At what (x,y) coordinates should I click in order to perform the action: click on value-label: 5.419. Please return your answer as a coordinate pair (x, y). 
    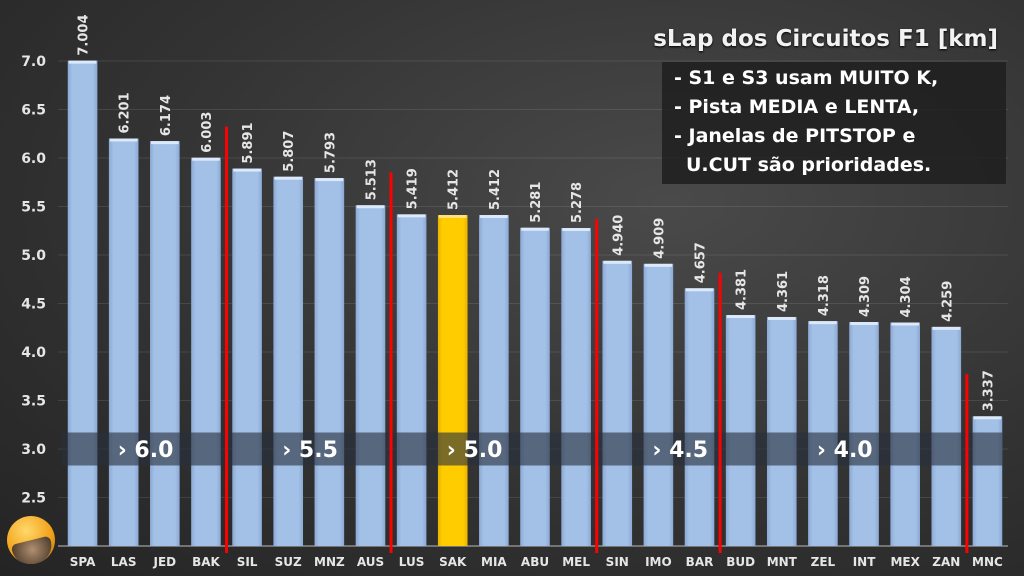
    Looking at the image, I should click on (413, 188).